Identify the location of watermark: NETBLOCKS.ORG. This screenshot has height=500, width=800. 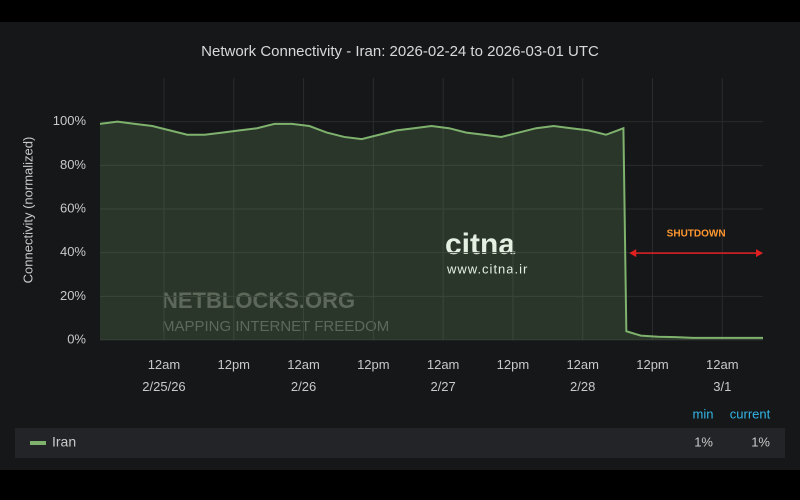
(258, 300).